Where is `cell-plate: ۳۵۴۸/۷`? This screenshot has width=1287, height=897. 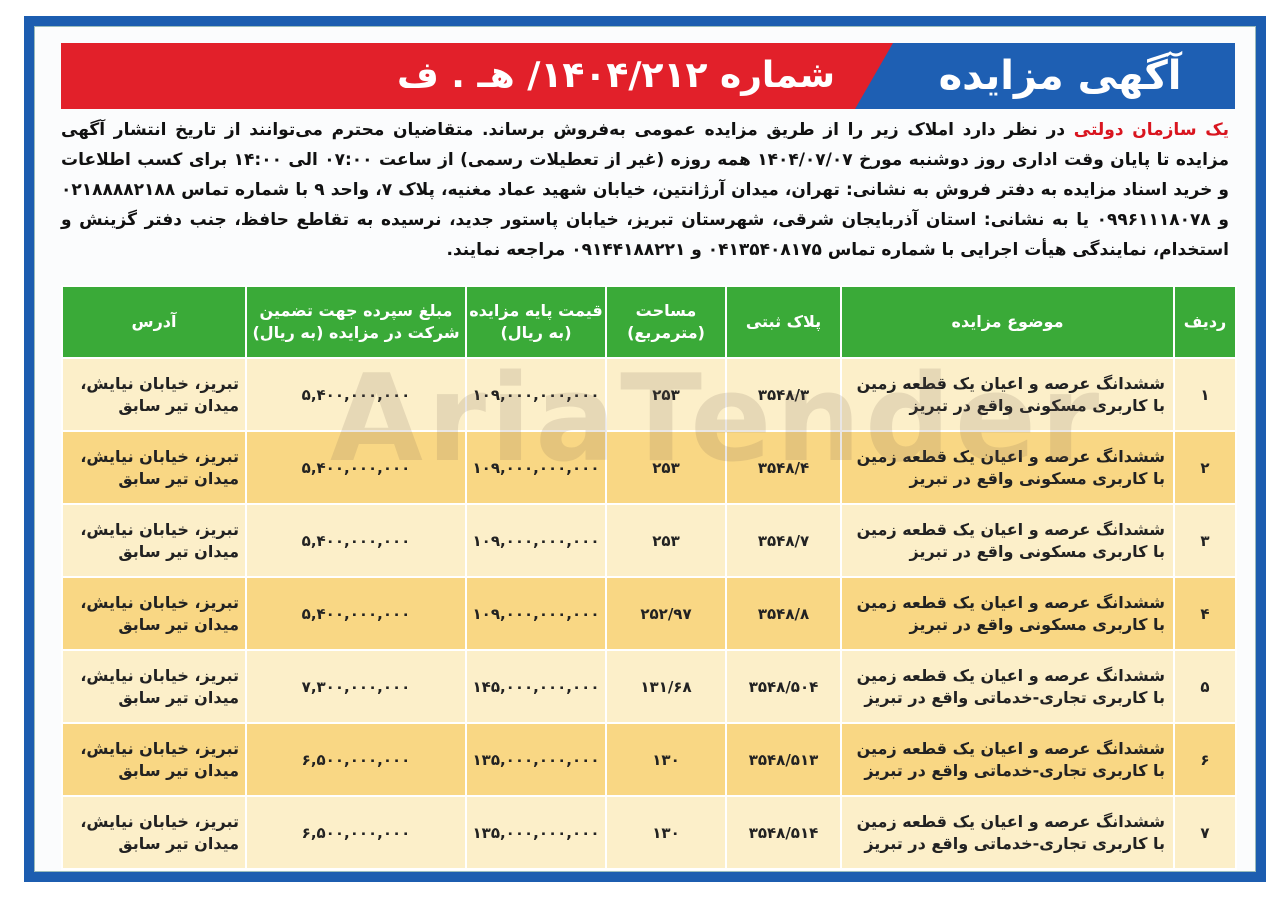 cell-plate: ۳۵۴۸/۷ is located at coordinates (783, 540).